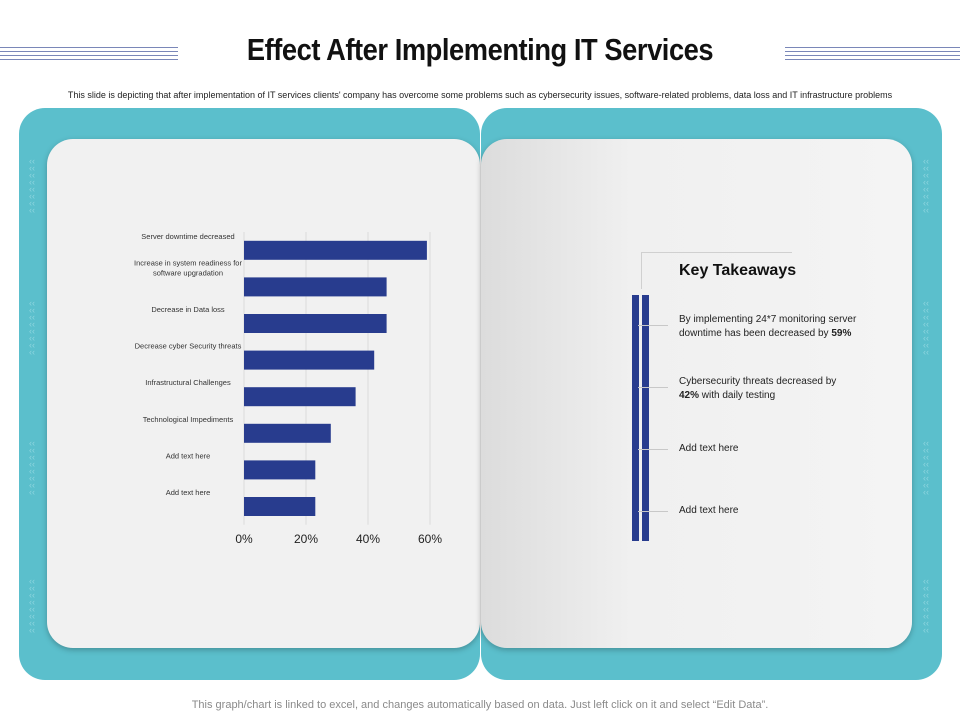 This screenshot has height=720, width=960. I want to click on x-tick-label: 60%, so click(430, 539).